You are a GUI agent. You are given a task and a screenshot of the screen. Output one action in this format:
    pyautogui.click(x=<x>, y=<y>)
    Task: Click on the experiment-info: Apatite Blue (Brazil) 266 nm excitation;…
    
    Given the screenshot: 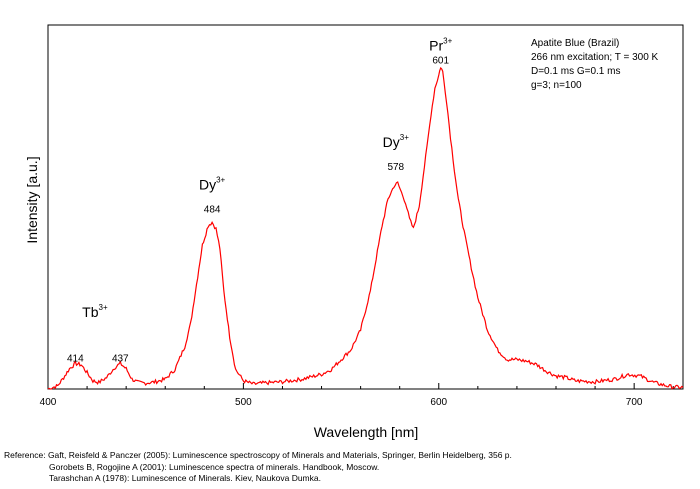 What is the action you would take?
    pyautogui.click(x=595, y=64)
    